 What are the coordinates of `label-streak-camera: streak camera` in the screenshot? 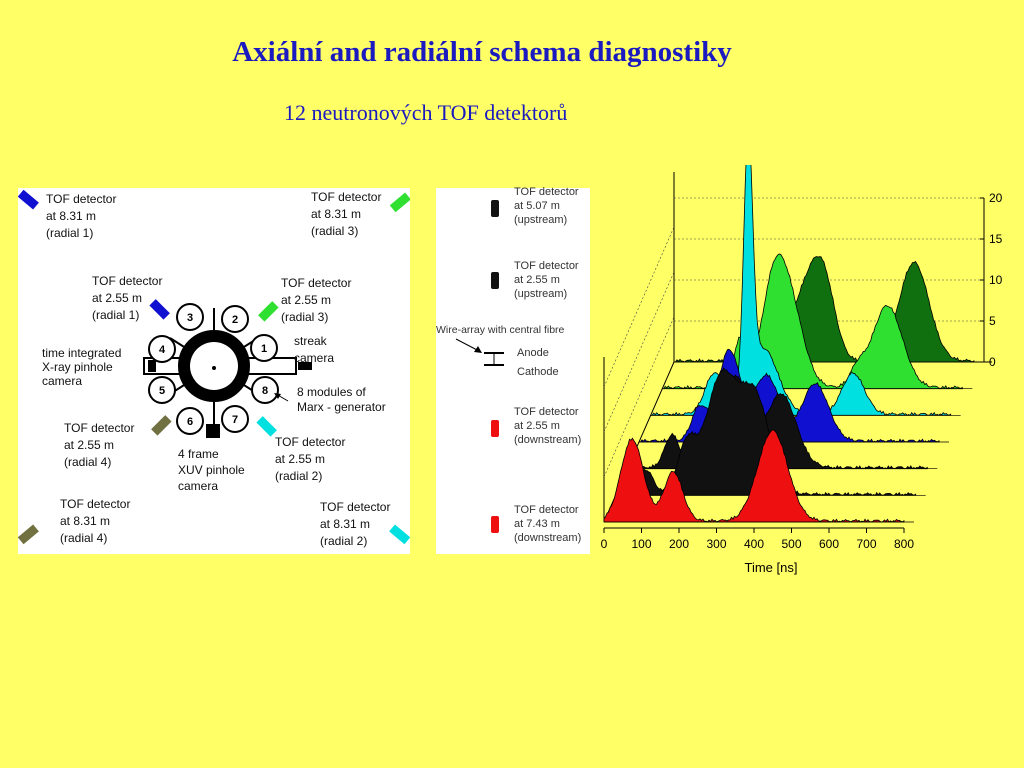 It's located at (314, 349).